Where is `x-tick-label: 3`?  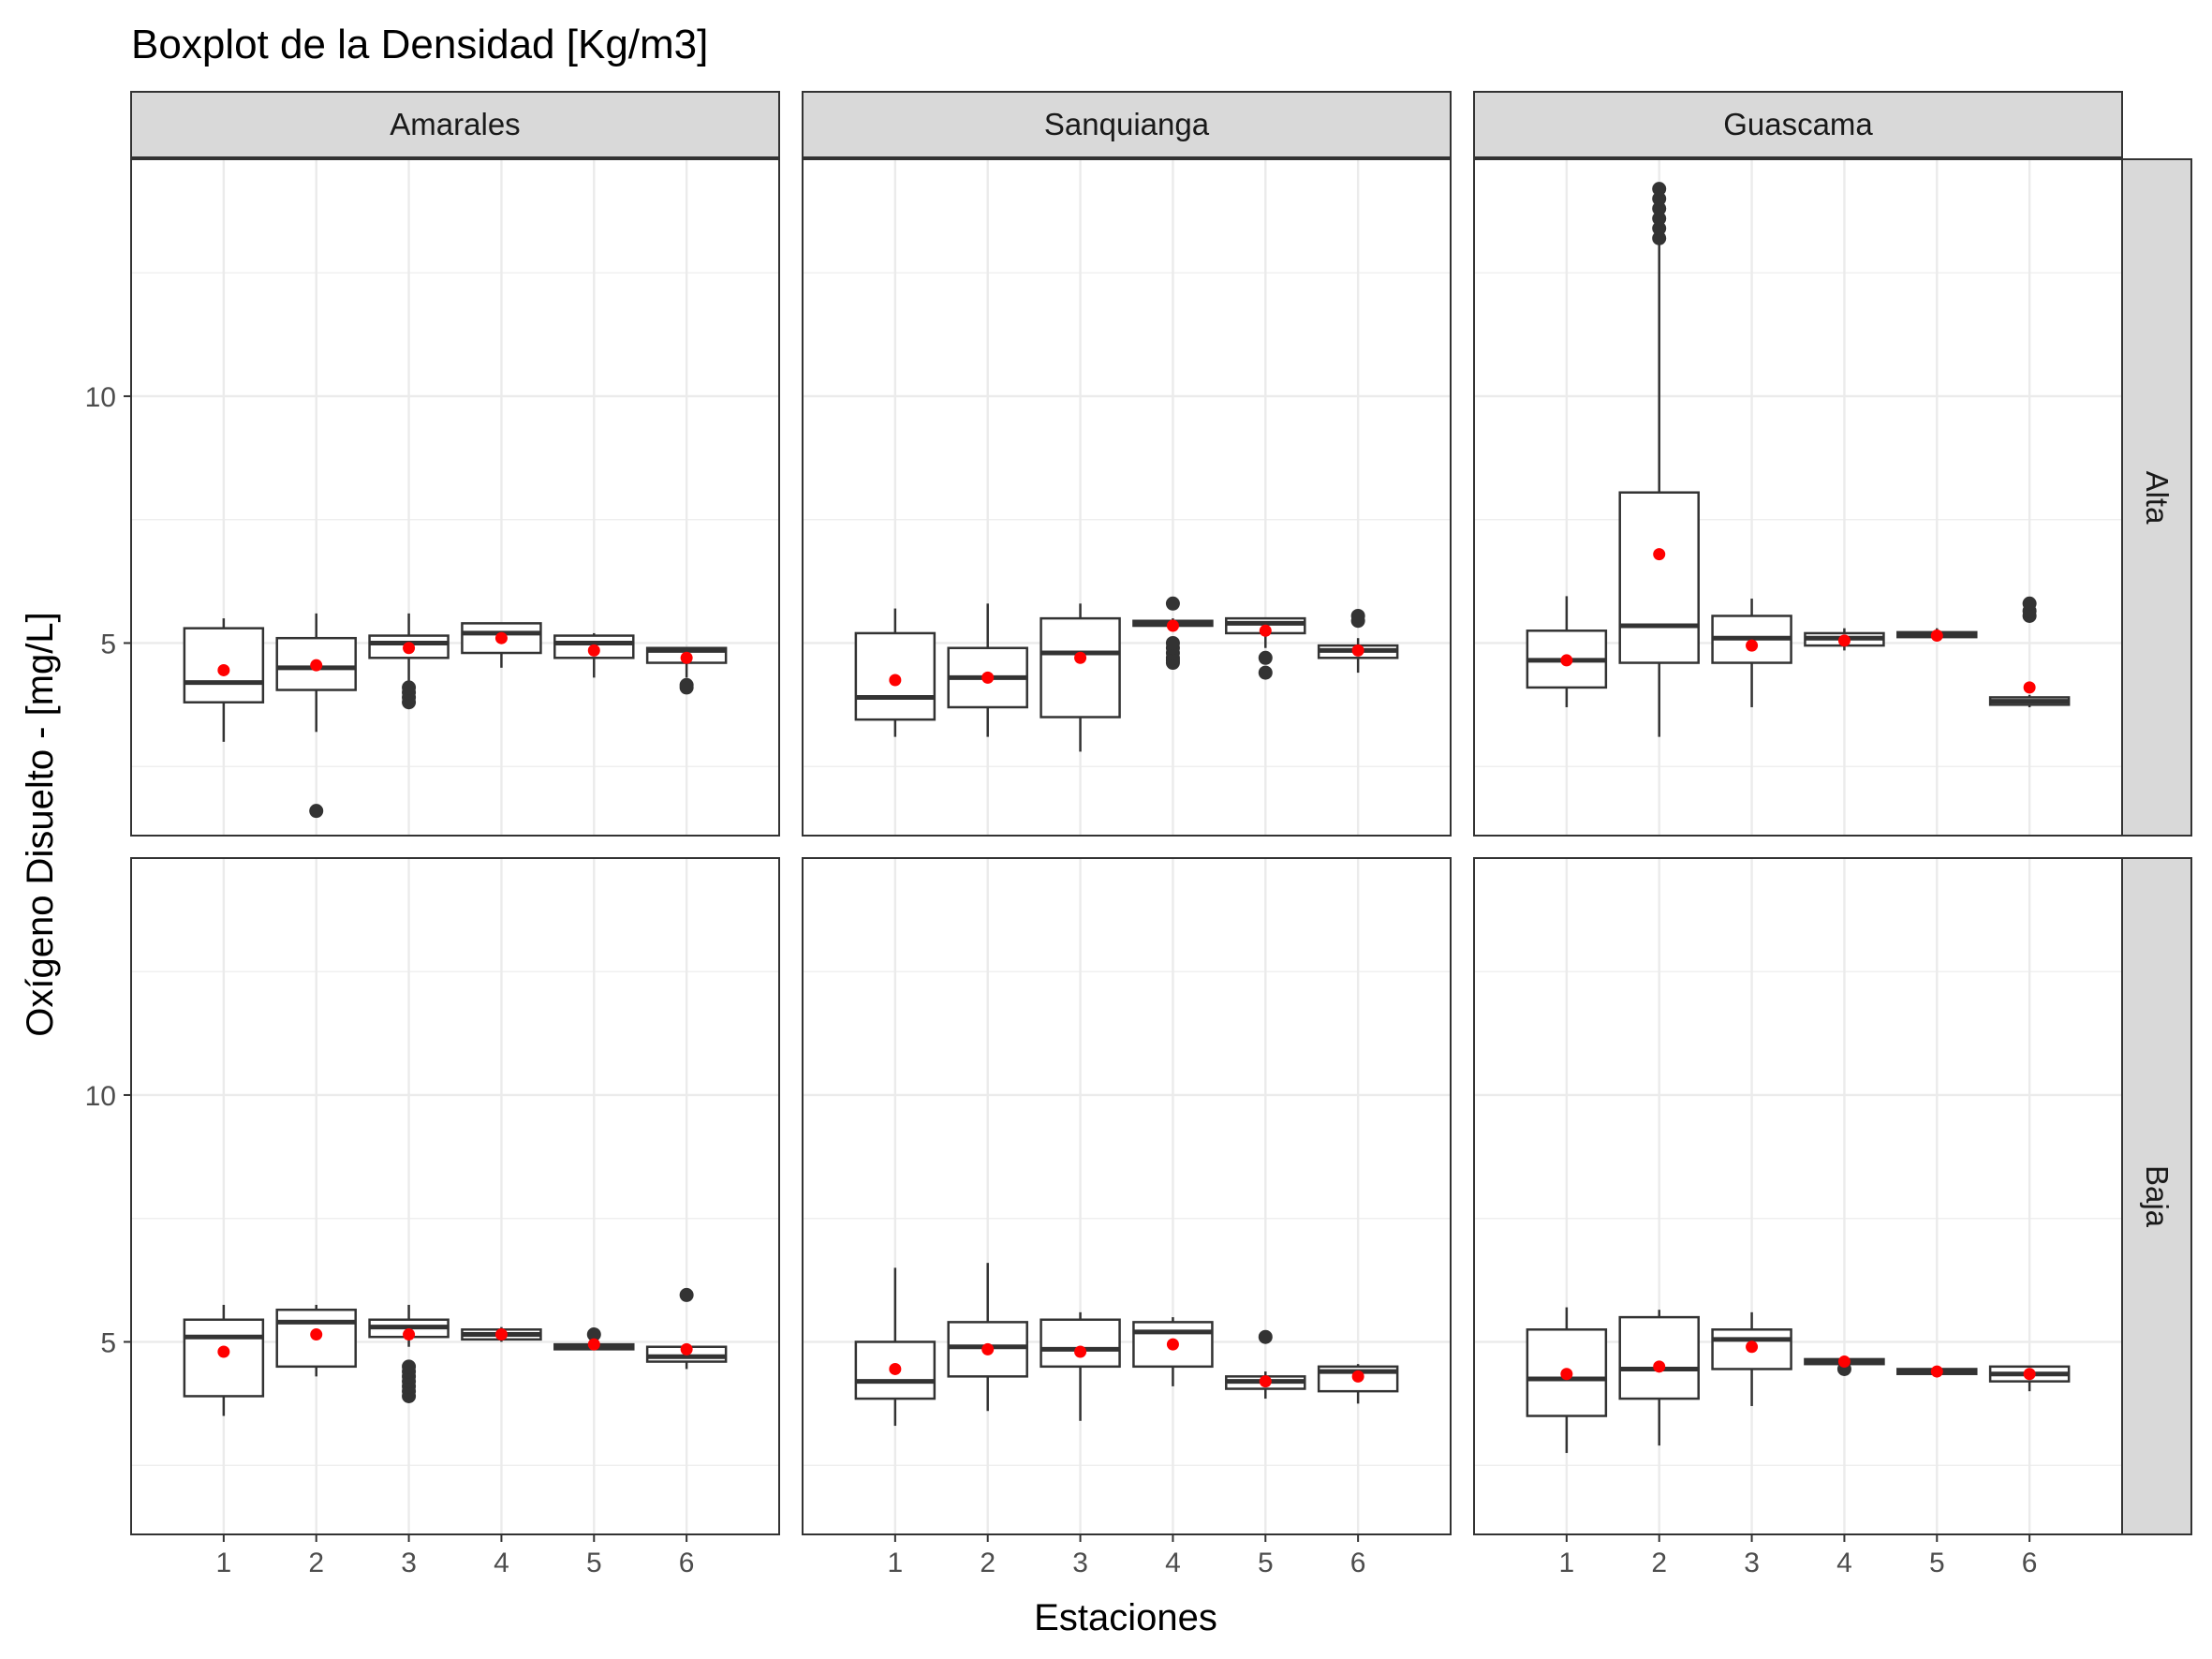 x-tick-label: 3 is located at coordinates (1752, 1563).